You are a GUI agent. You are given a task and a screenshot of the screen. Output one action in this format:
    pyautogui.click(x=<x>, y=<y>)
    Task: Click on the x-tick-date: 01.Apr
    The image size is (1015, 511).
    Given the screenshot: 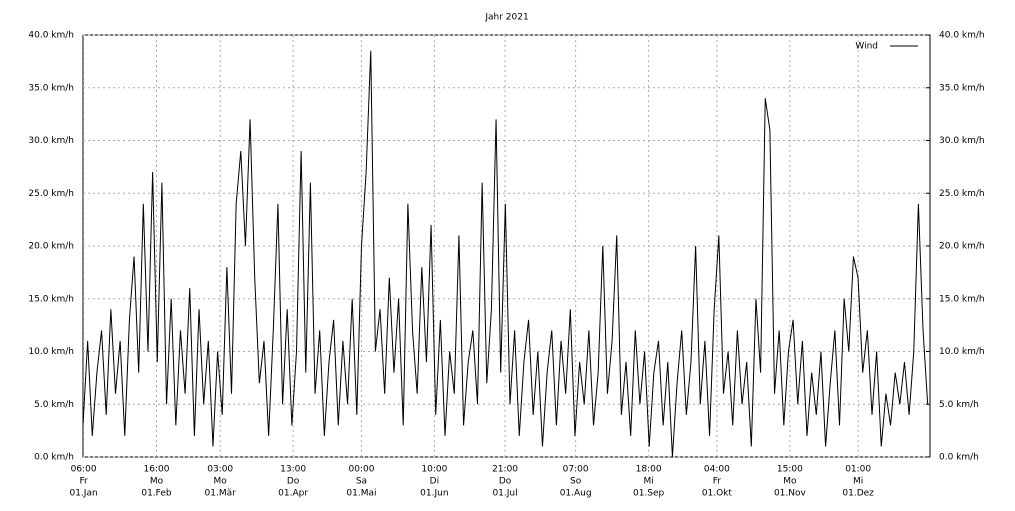 What is the action you would take?
    pyautogui.click(x=293, y=494)
    